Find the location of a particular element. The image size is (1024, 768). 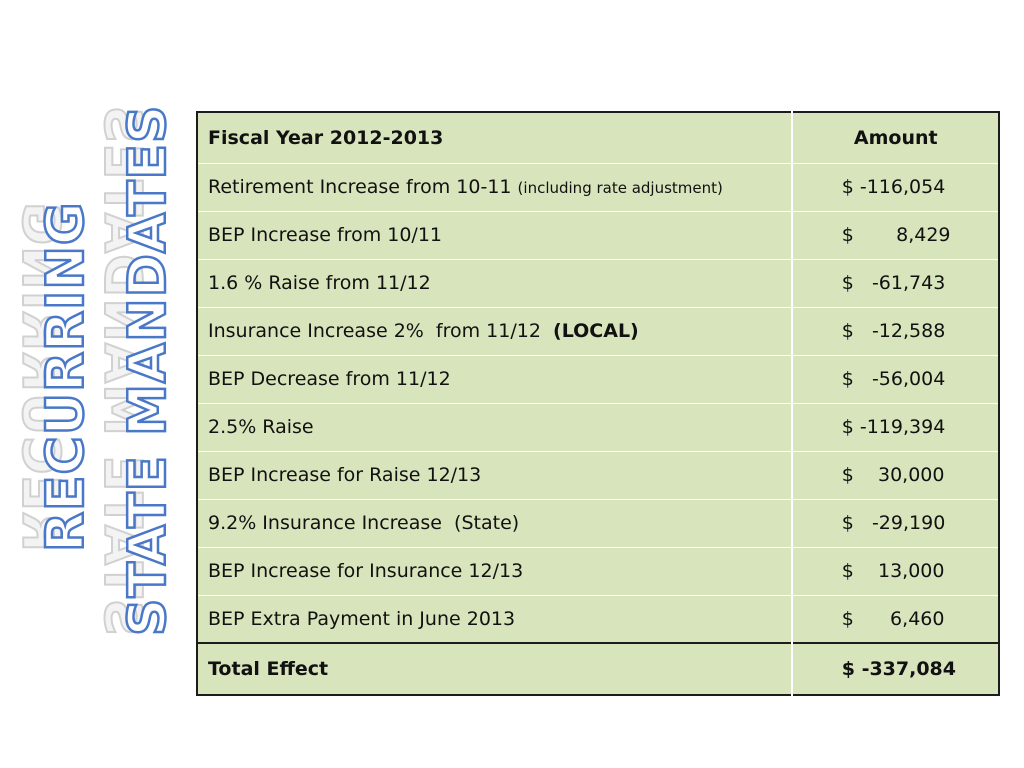

row-description: Insurance Increase 2% from 11/12 (LOCAL) is located at coordinates (495, 330).